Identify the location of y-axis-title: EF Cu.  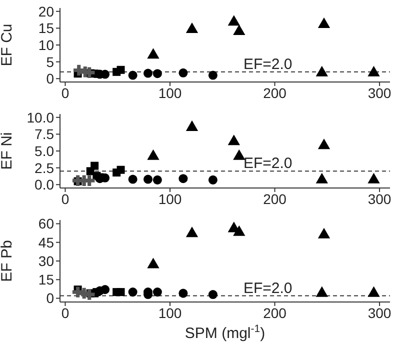
(8, 45).